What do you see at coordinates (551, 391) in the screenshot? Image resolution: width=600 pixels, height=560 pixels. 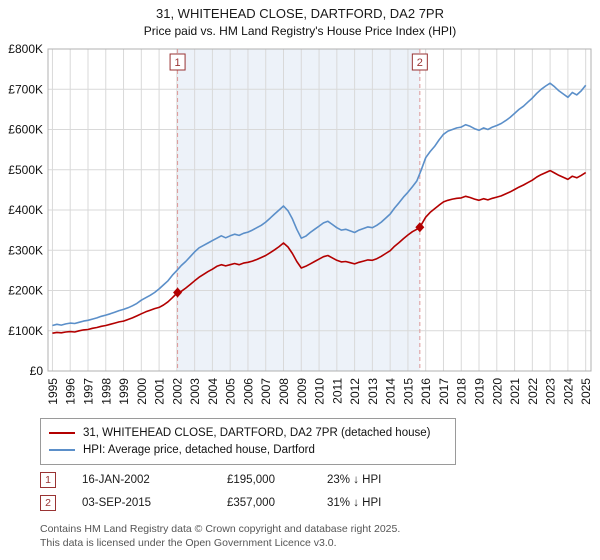 I see `svg-text: 2023` at bounding box center [551, 391].